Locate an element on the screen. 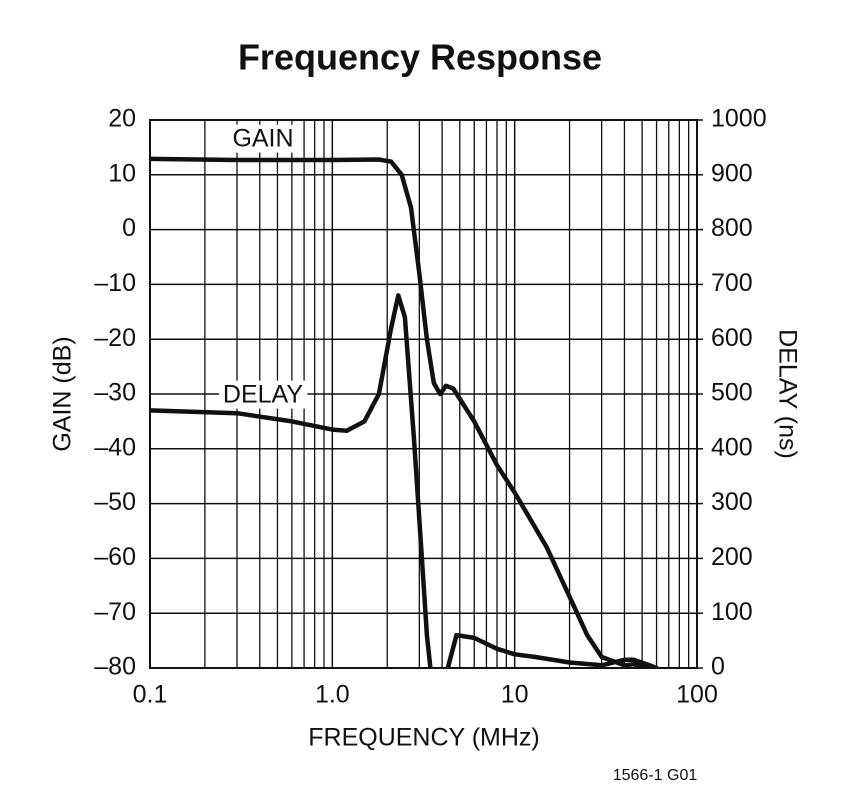  y-tick-label: –80 is located at coordinates (115, 667).